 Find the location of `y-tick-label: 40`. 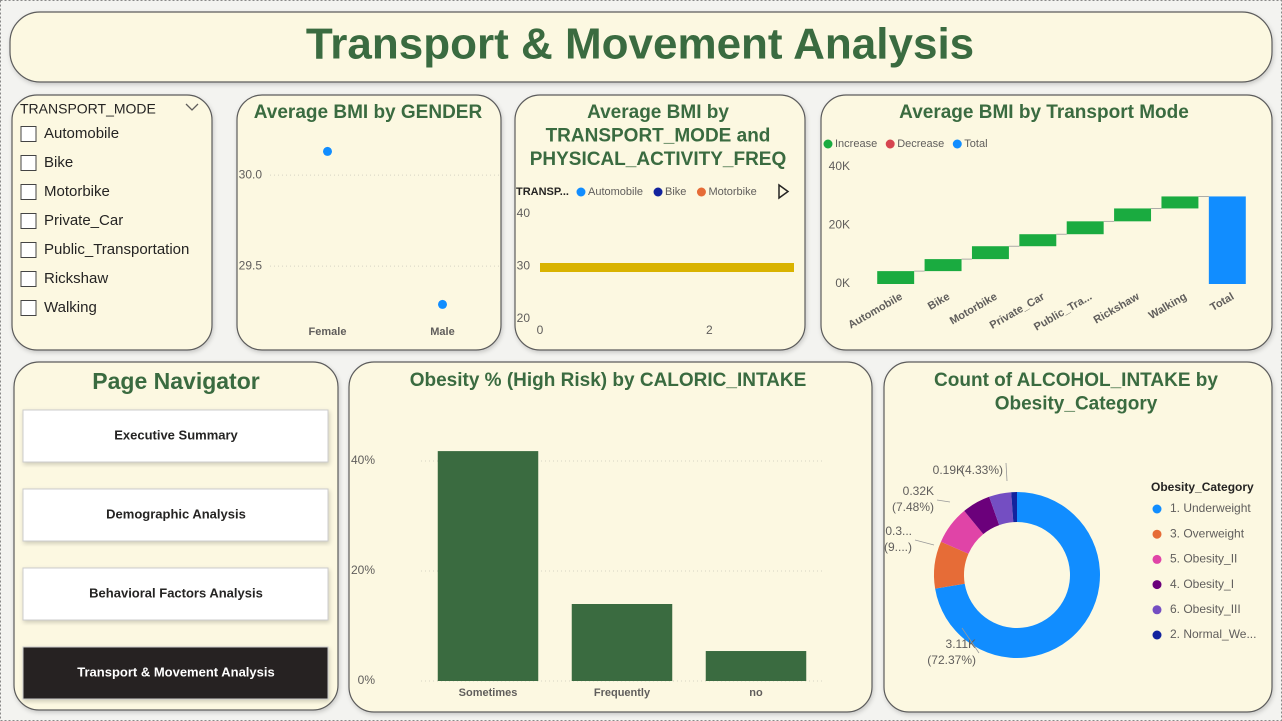

y-tick-label: 40 is located at coordinates (524, 213).